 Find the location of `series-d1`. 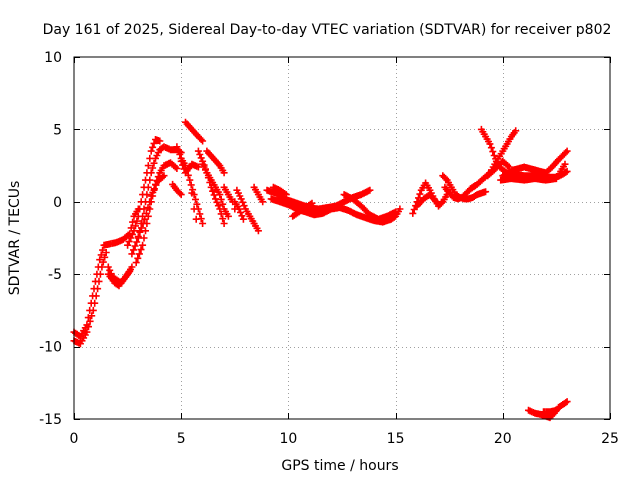

series-d1 is located at coordinates (247, 210).